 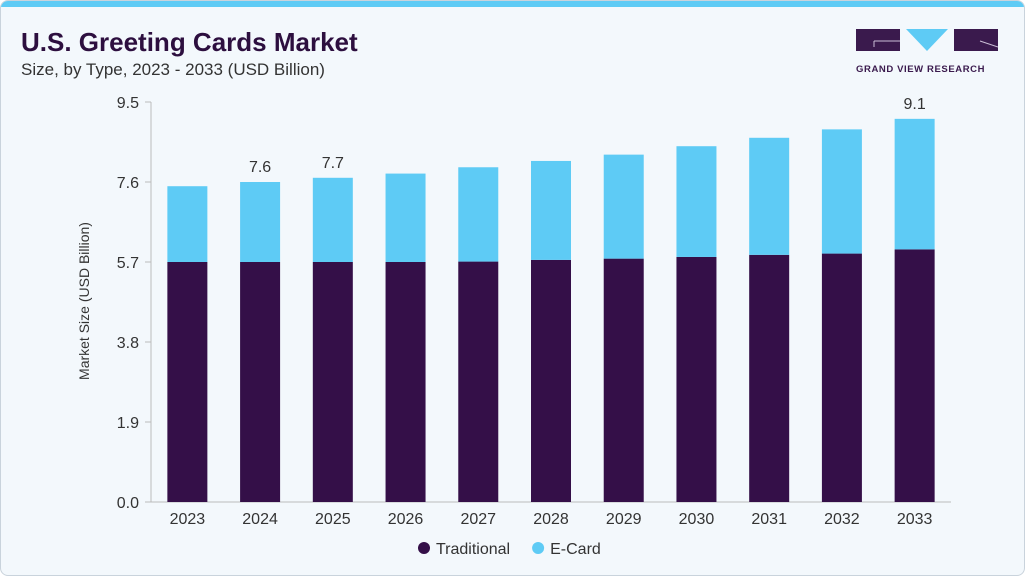 I want to click on logo: GRAND VIEW RESEARCH, so click(x=927, y=52).